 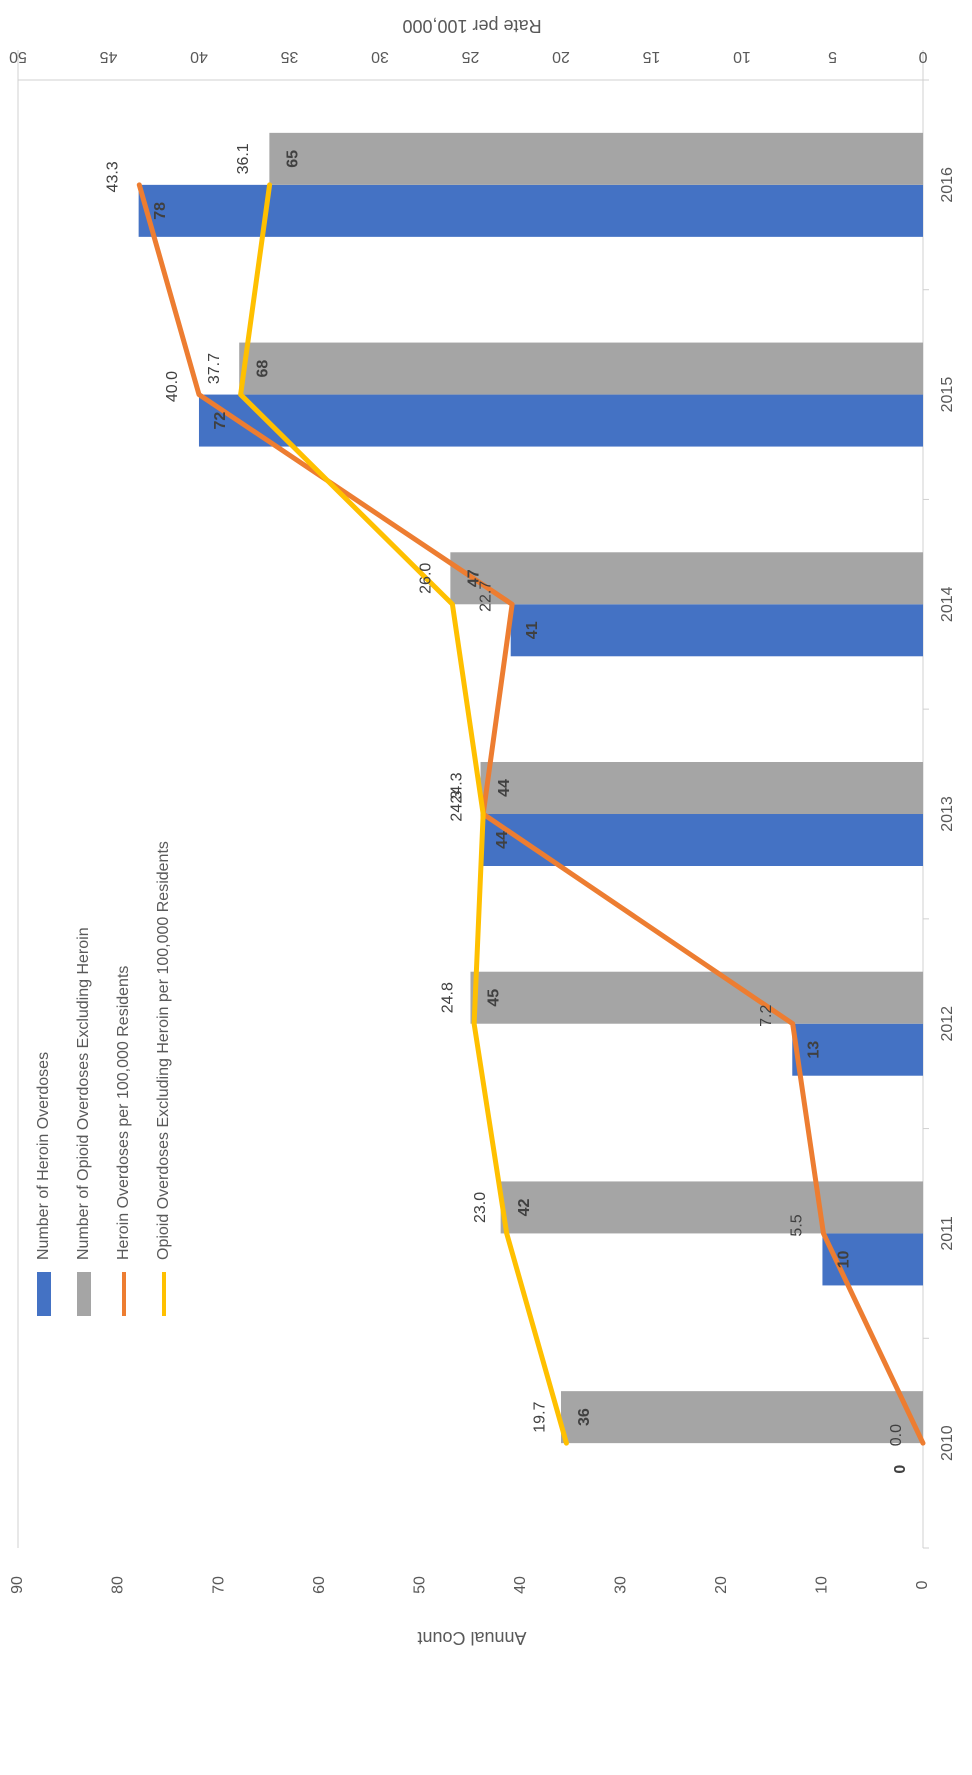 I want to click on opioid-count-label: 68, so click(x=262, y=369).